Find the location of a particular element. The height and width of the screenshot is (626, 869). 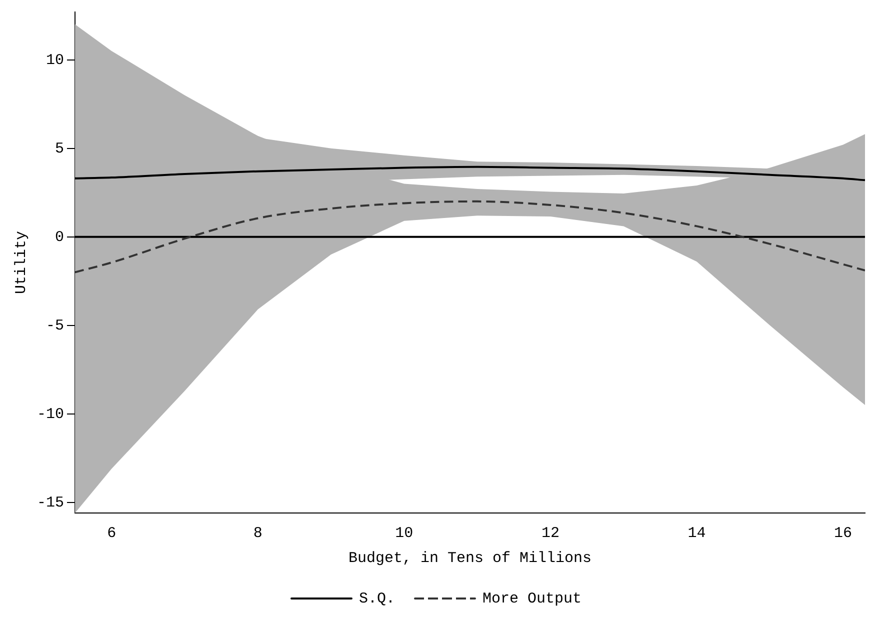

x-tick-label: 14 is located at coordinates (697, 533).